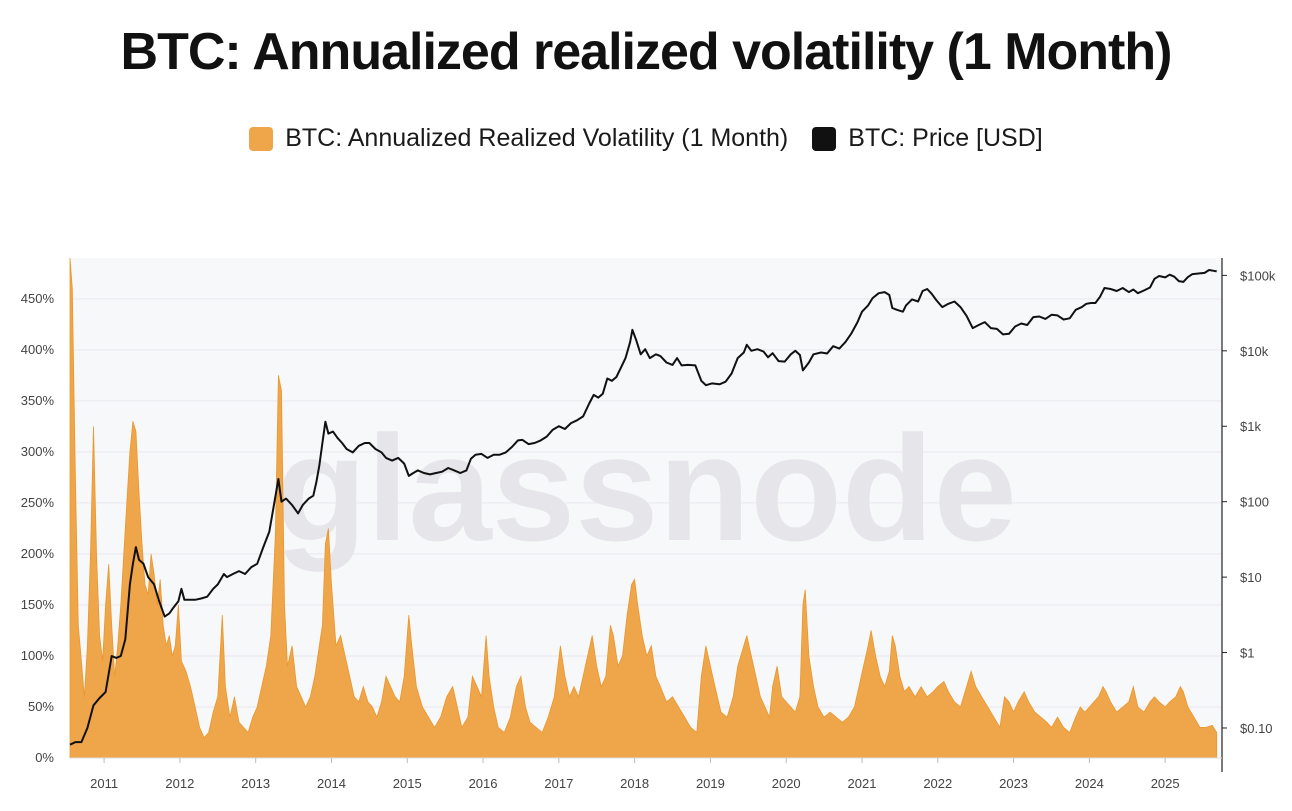 This screenshot has width=1292, height=811. What do you see at coordinates (1258, 275) in the screenshot?
I see `y-right-tick-label: $100k` at bounding box center [1258, 275].